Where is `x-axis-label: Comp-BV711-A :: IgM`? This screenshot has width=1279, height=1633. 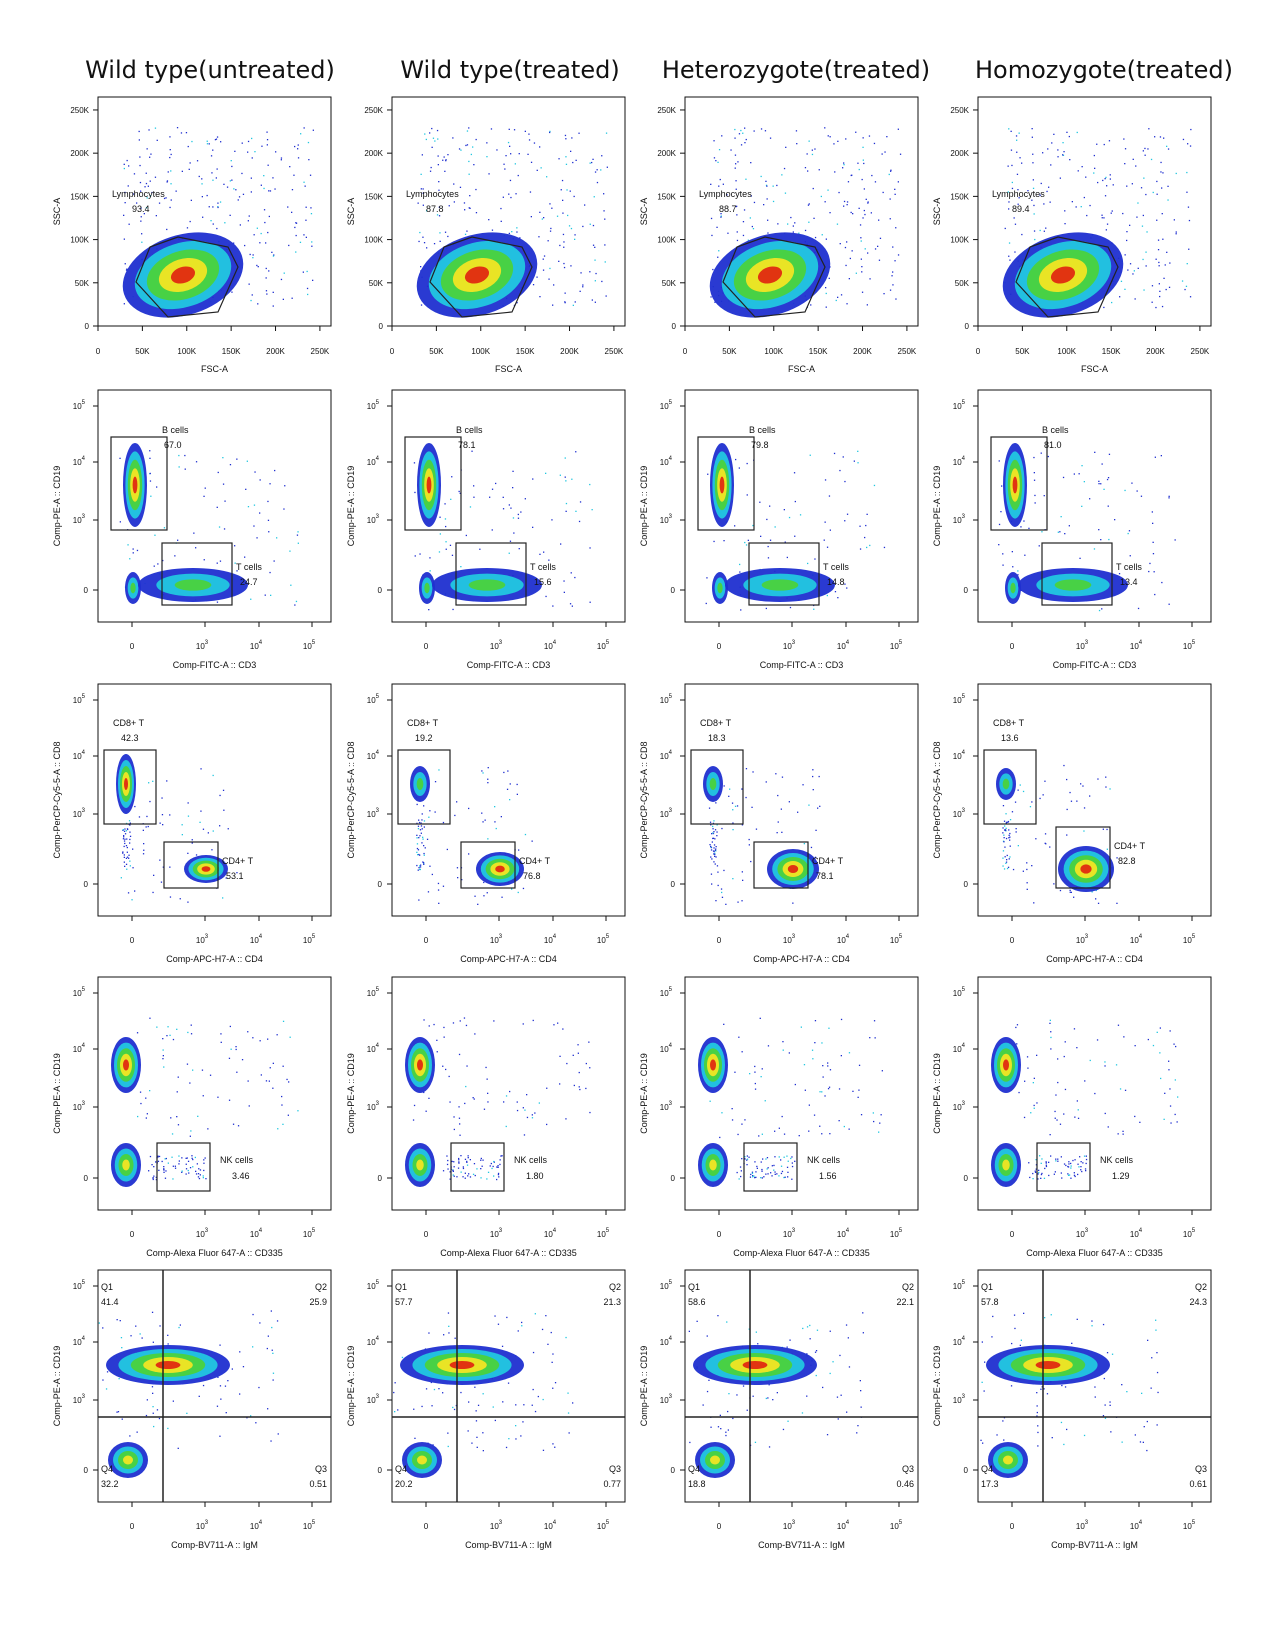 x-axis-label: Comp-BV711-A :: IgM is located at coordinates (508, 1545).